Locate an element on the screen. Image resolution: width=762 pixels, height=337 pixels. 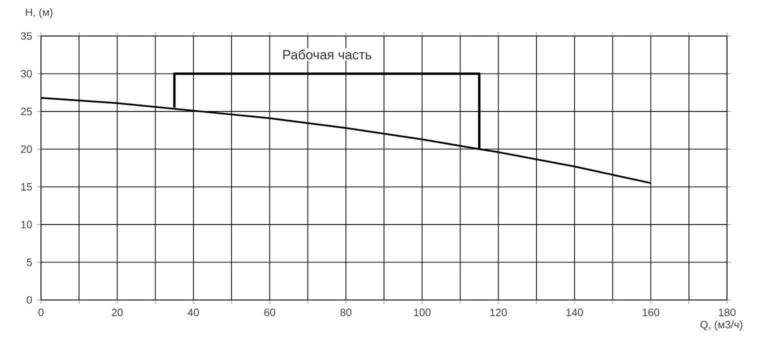
y-tick-label: 15 is located at coordinates (26, 187).